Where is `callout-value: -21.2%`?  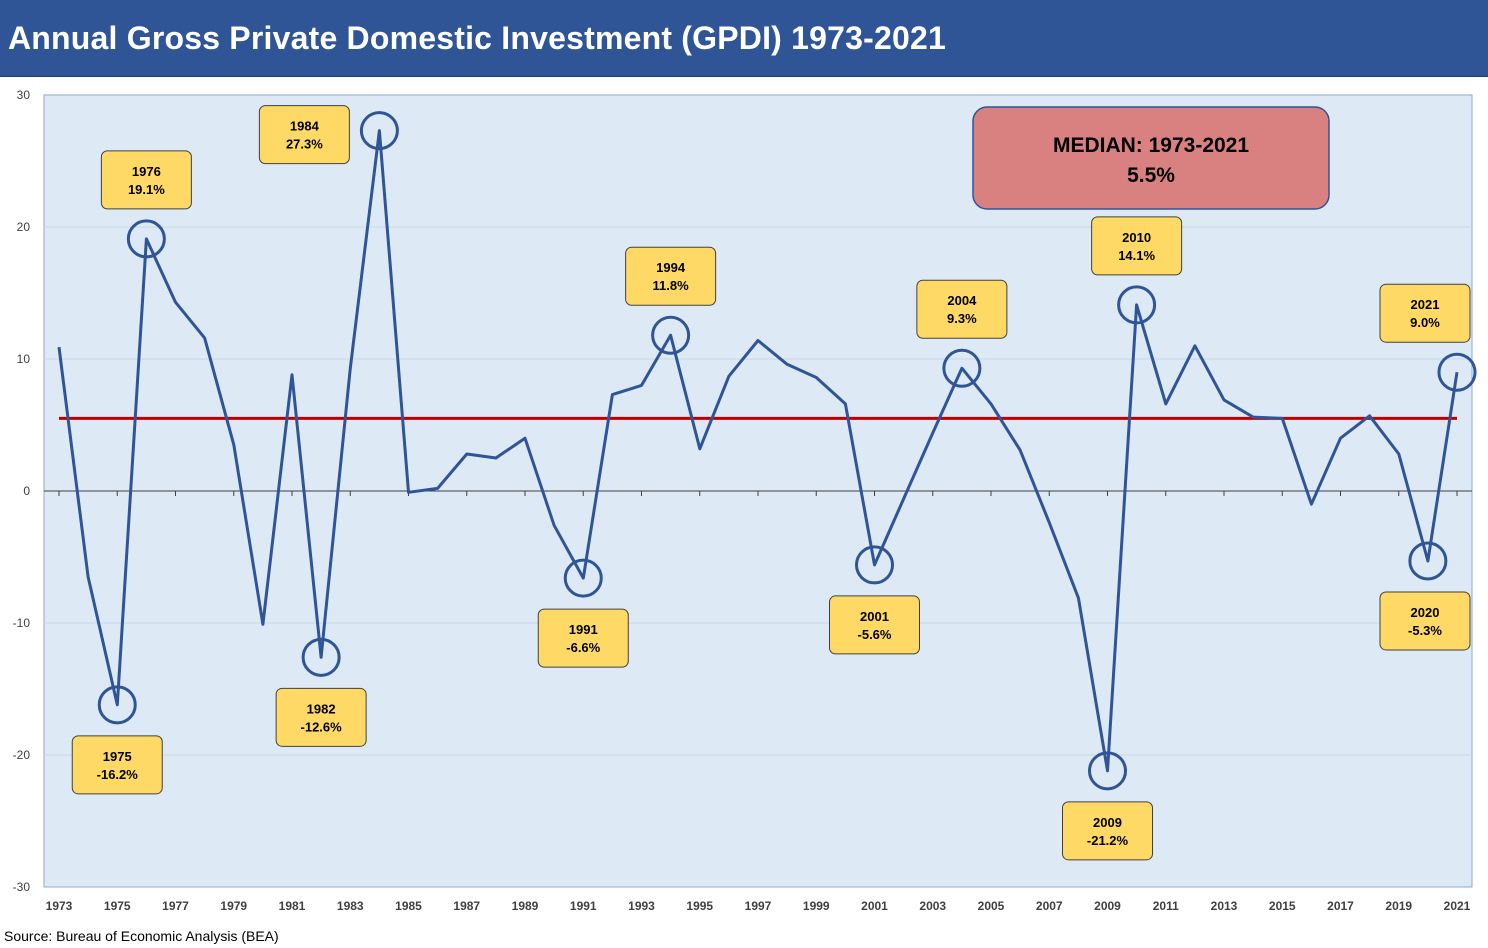
callout-value: -21.2% is located at coordinates (1108, 840).